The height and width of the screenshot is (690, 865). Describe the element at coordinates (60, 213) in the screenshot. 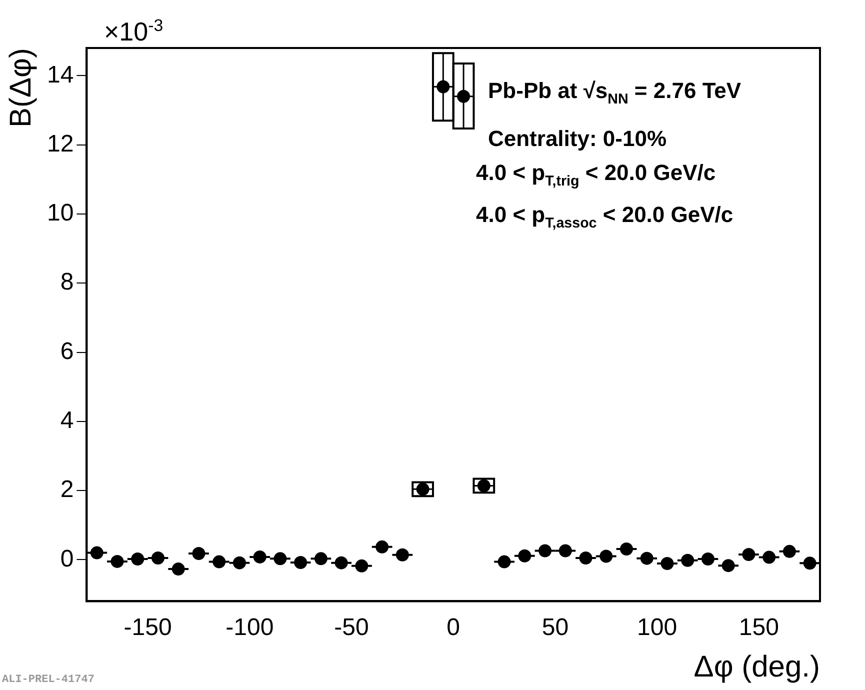

I see `y-tick-label: 10` at that location.